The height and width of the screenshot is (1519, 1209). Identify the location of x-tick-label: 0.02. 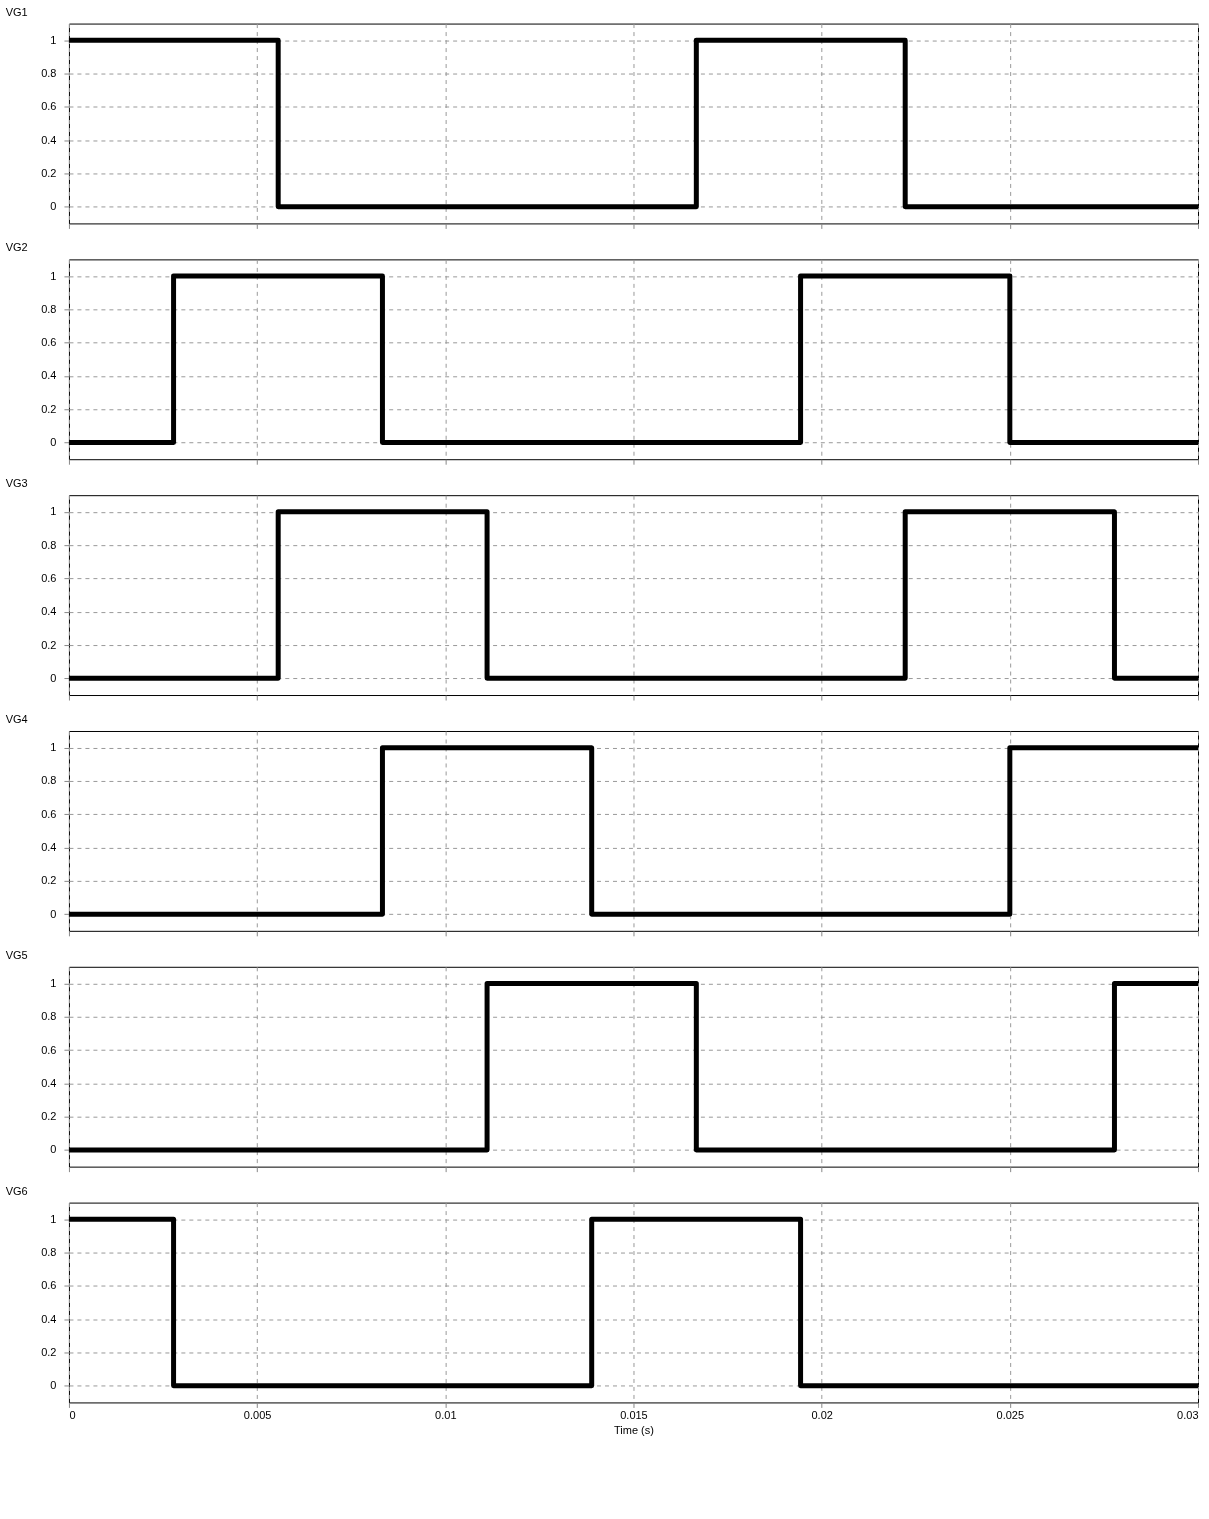
(822, 1414).